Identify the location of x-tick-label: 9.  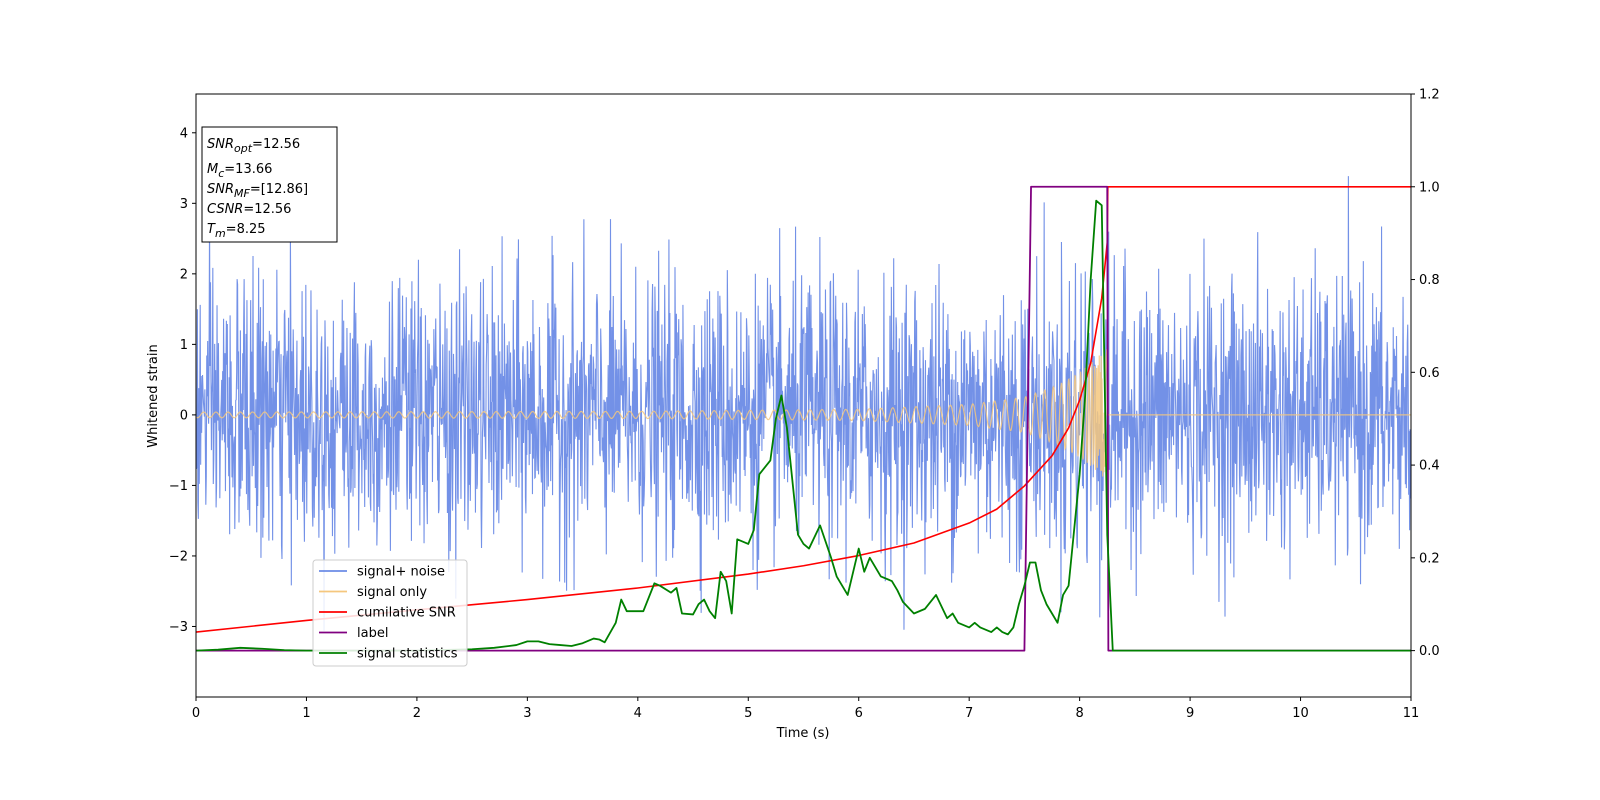
(1190, 713).